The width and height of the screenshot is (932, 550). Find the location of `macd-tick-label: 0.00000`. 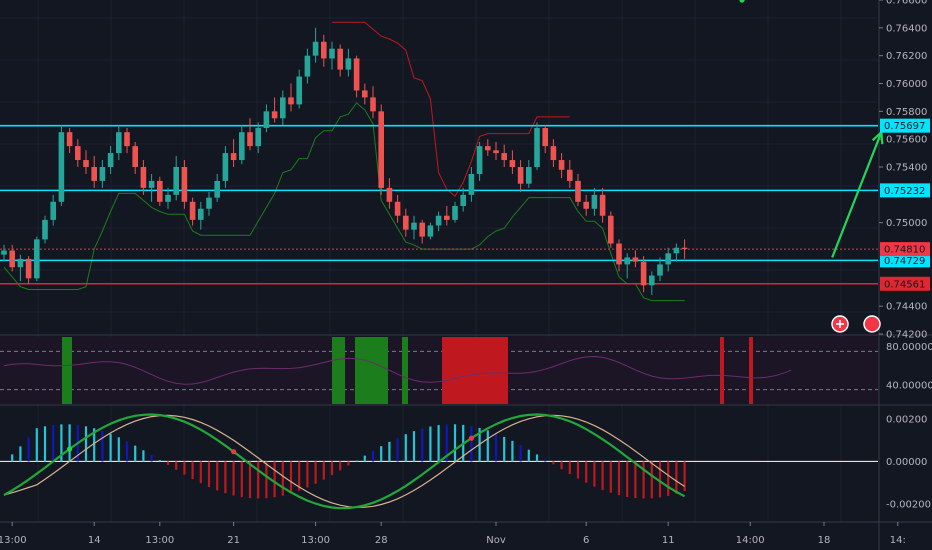

macd-tick-label: 0.00000 is located at coordinates (906, 462).